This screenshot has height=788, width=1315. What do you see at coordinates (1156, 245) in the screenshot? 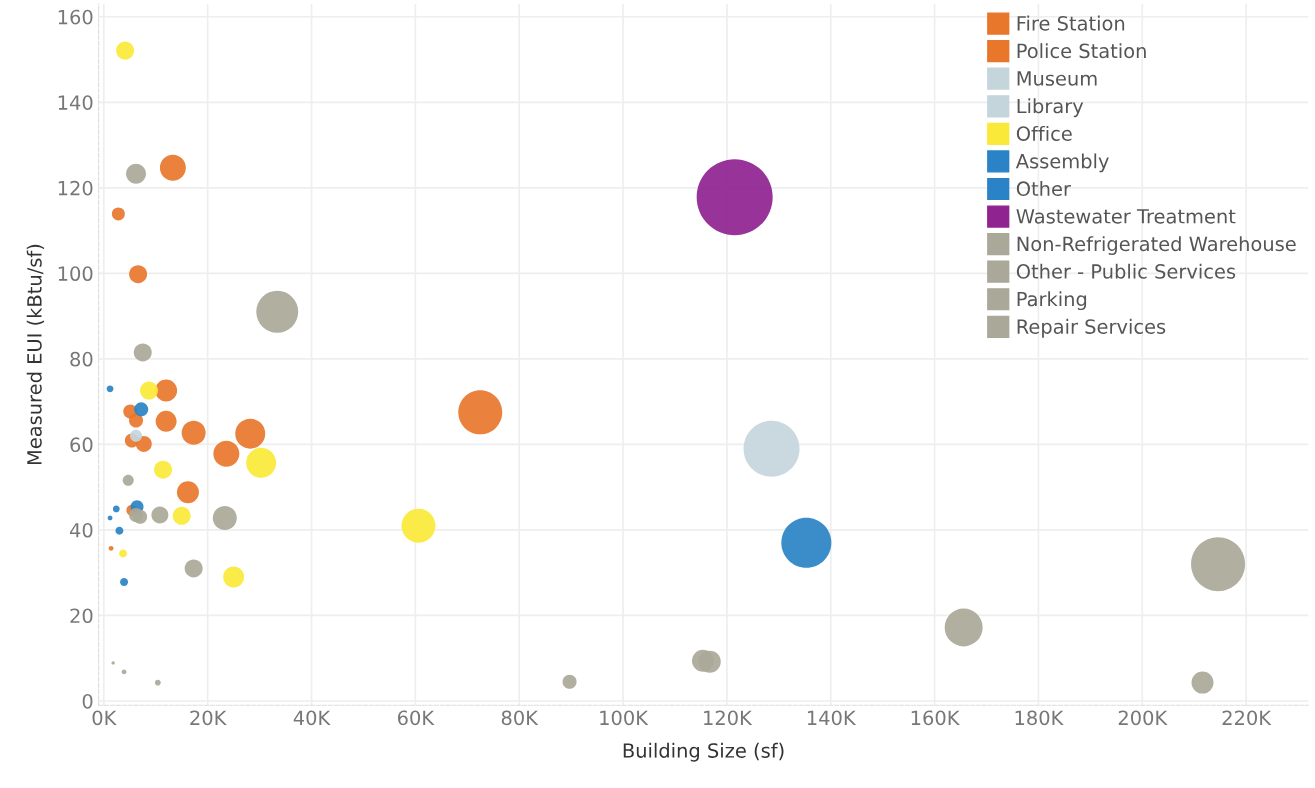
I see `legend-label: Non-Refrigerated Warehouse` at bounding box center [1156, 245].